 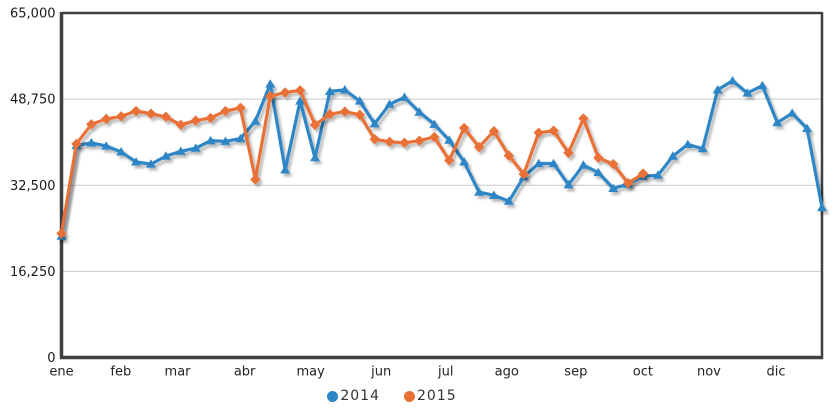 I want to click on legend-label-2015: 2015, so click(x=437, y=396).